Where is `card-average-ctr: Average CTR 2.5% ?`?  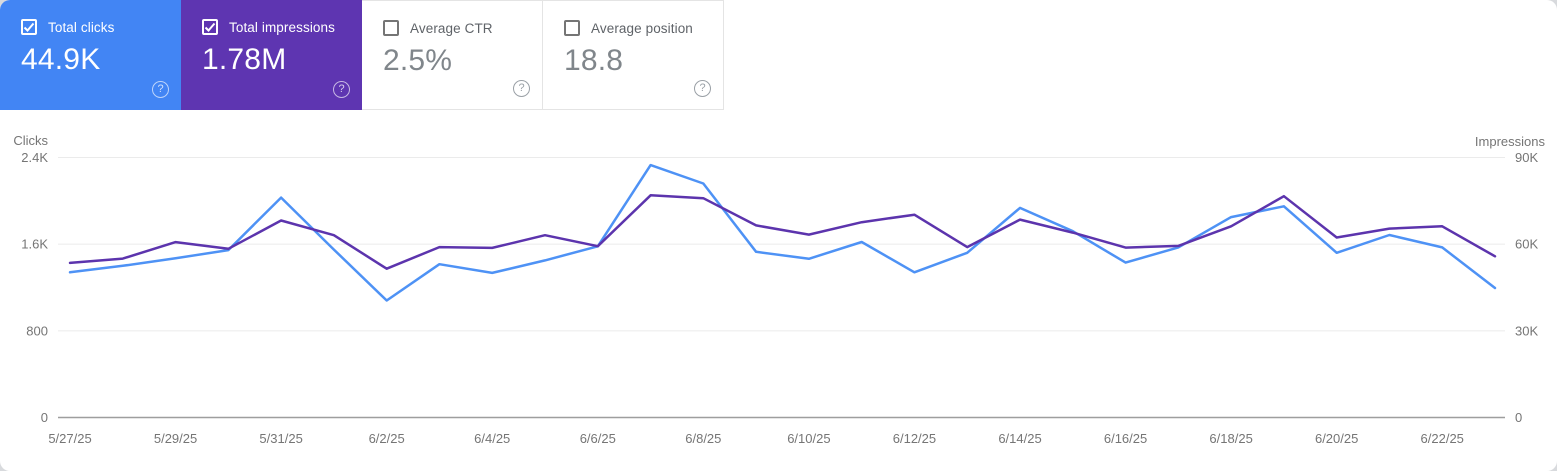
card-average-ctr: Average CTR 2.5% ? is located at coordinates (452, 55).